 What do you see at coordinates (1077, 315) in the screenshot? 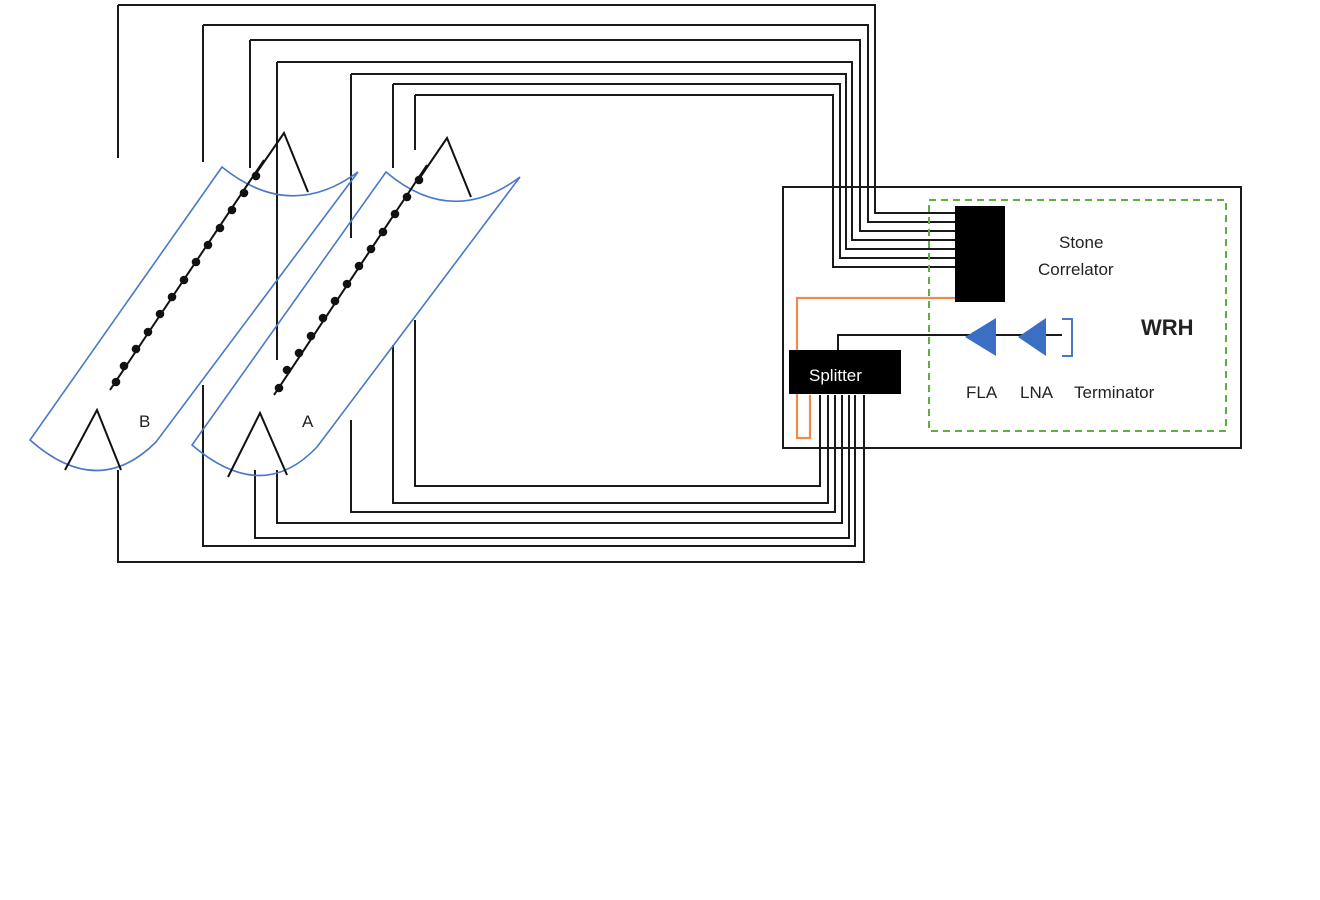
I see `wrh-boundary` at bounding box center [1077, 315].